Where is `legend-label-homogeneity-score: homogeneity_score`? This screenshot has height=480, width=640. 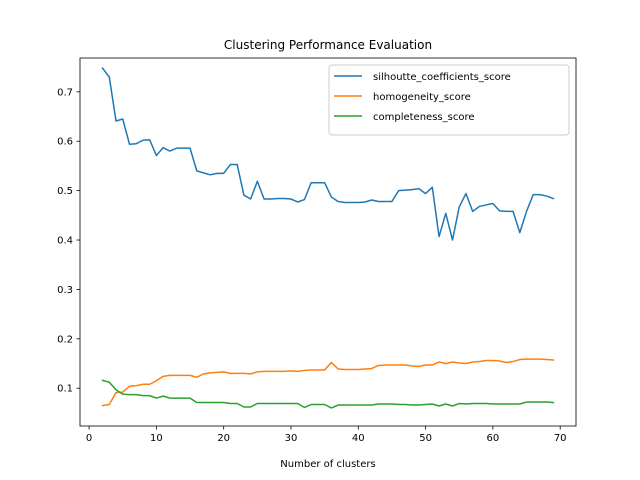
legend-label-homogeneity-score: homogeneity_score is located at coordinates (422, 97).